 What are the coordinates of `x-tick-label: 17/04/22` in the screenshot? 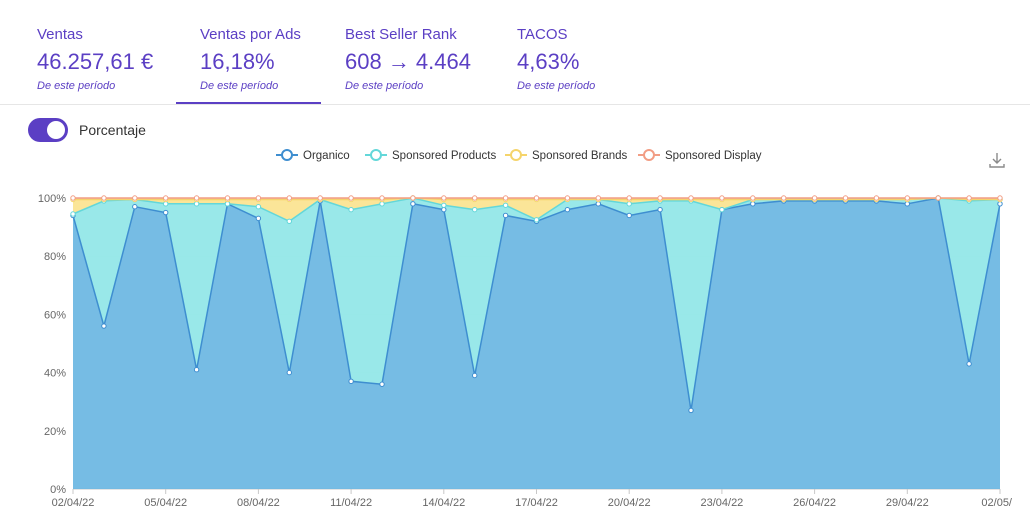 It's located at (536, 503).